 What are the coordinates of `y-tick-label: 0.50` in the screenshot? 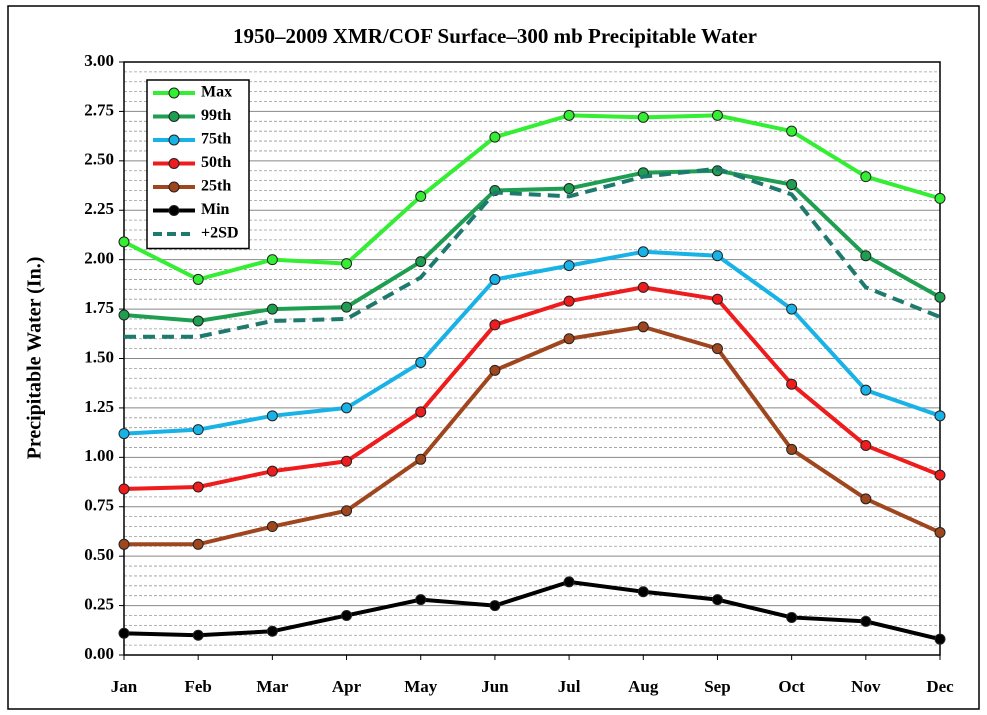 It's located at (99, 554).